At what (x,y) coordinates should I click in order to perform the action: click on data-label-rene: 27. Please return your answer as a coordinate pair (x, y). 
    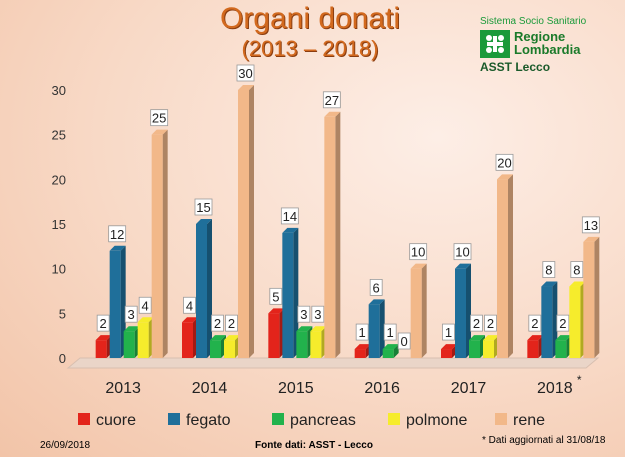
    Looking at the image, I should click on (332, 100).